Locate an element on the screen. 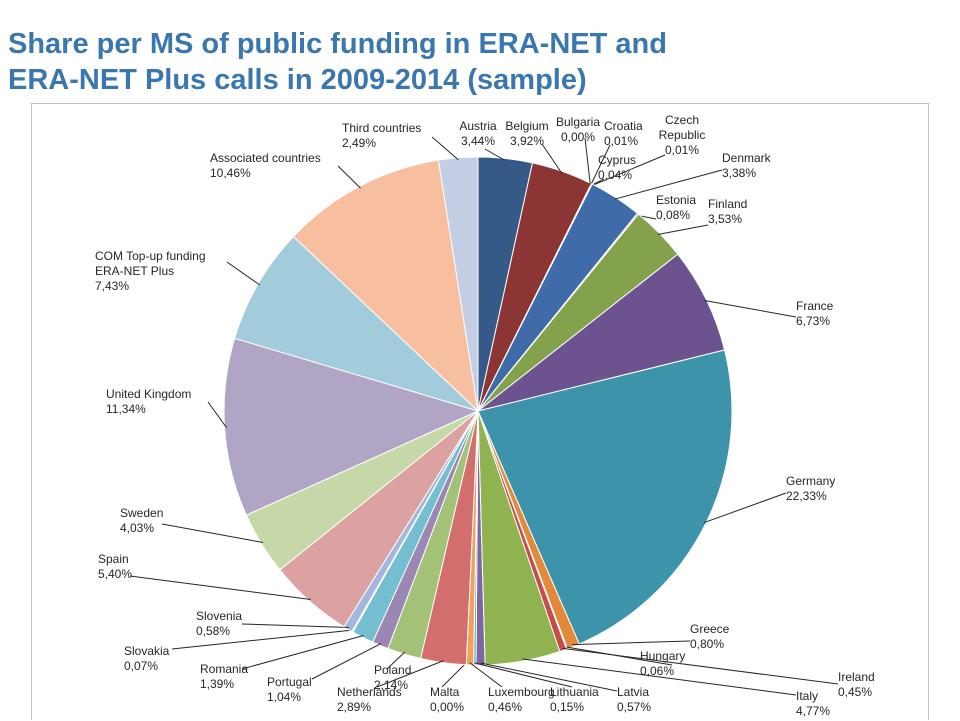 The height and width of the screenshot is (721, 960). slice-label-belgium: Belgium 3,92% is located at coordinates (526, 133).